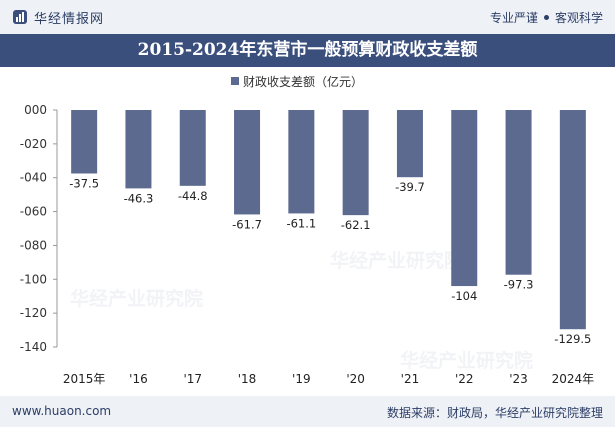 The width and height of the screenshot is (615, 427). What do you see at coordinates (20, 17) in the screenshot?
I see `logo-icon` at bounding box center [20, 17].